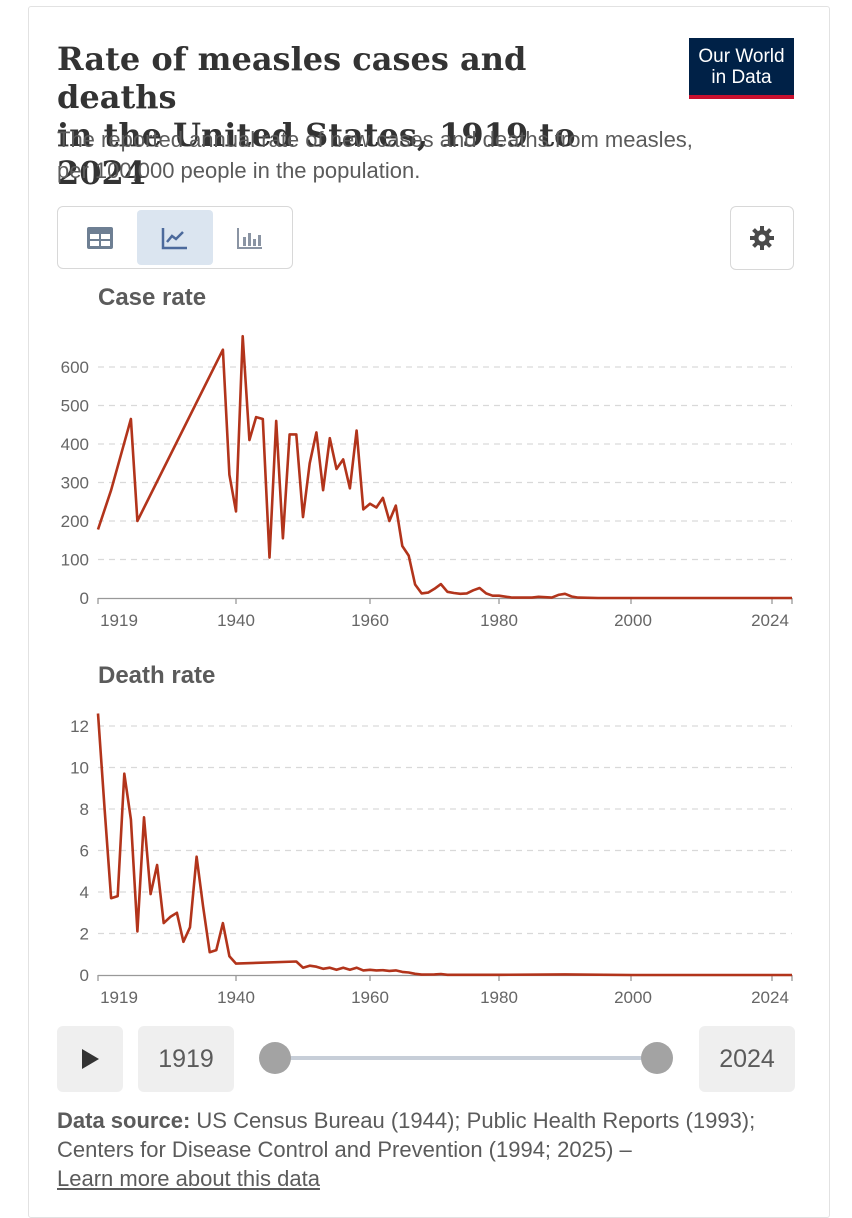  Describe the element at coordinates (75, 444) in the screenshot. I see `y-tick-label: 400` at that location.